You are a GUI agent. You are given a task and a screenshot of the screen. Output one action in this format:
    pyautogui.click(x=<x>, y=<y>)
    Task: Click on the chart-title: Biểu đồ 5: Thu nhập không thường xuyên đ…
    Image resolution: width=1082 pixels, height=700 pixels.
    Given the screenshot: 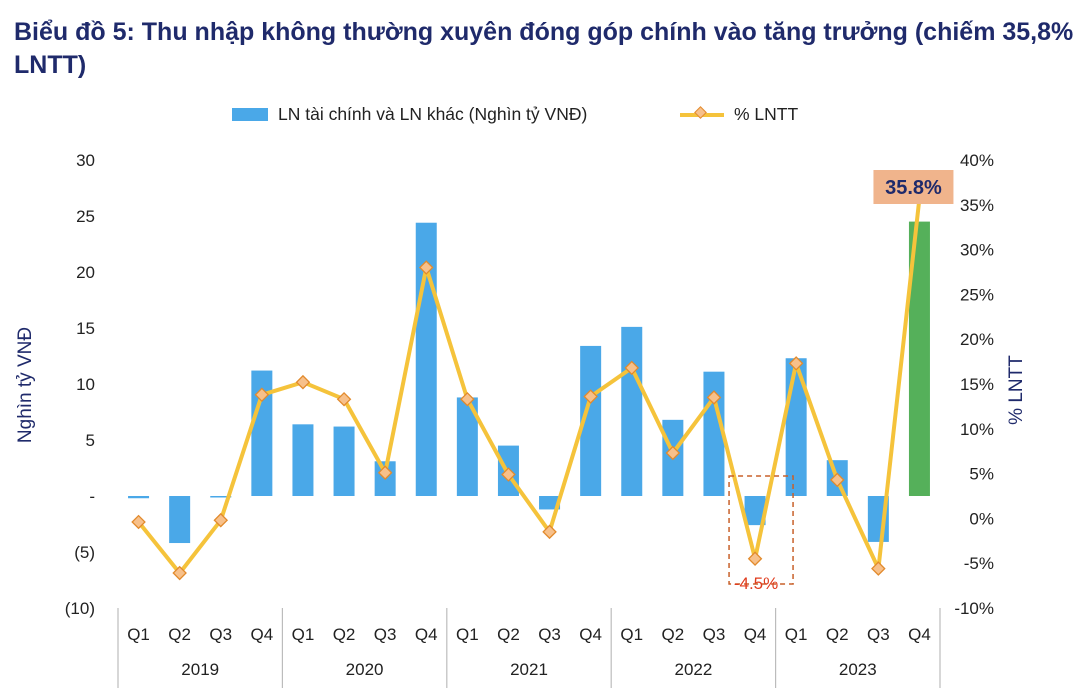 What is the action you would take?
    pyautogui.click(x=544, y=48)
    